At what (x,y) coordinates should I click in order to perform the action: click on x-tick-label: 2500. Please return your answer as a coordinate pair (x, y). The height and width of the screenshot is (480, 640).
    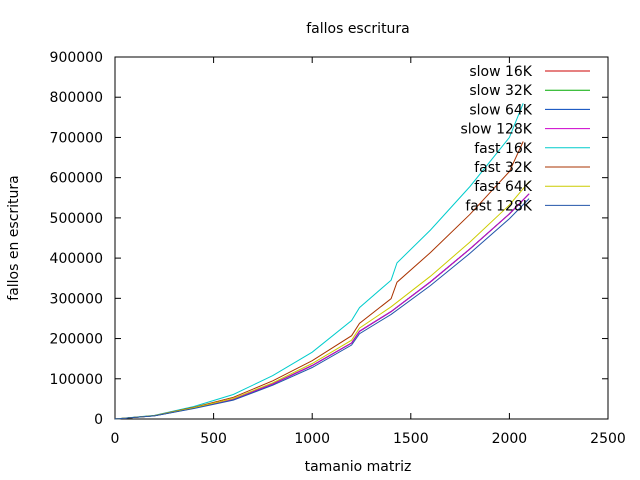
    Looking at the image, I should click on (608, 439).